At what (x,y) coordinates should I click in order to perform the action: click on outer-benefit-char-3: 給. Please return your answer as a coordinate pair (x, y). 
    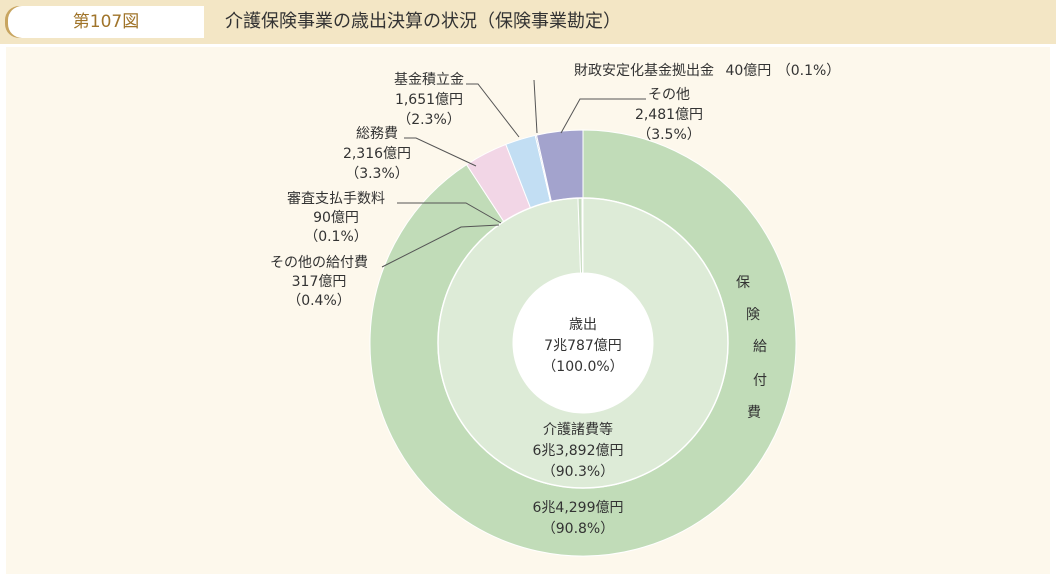
    Looking at the image, I should click on (760, 347).